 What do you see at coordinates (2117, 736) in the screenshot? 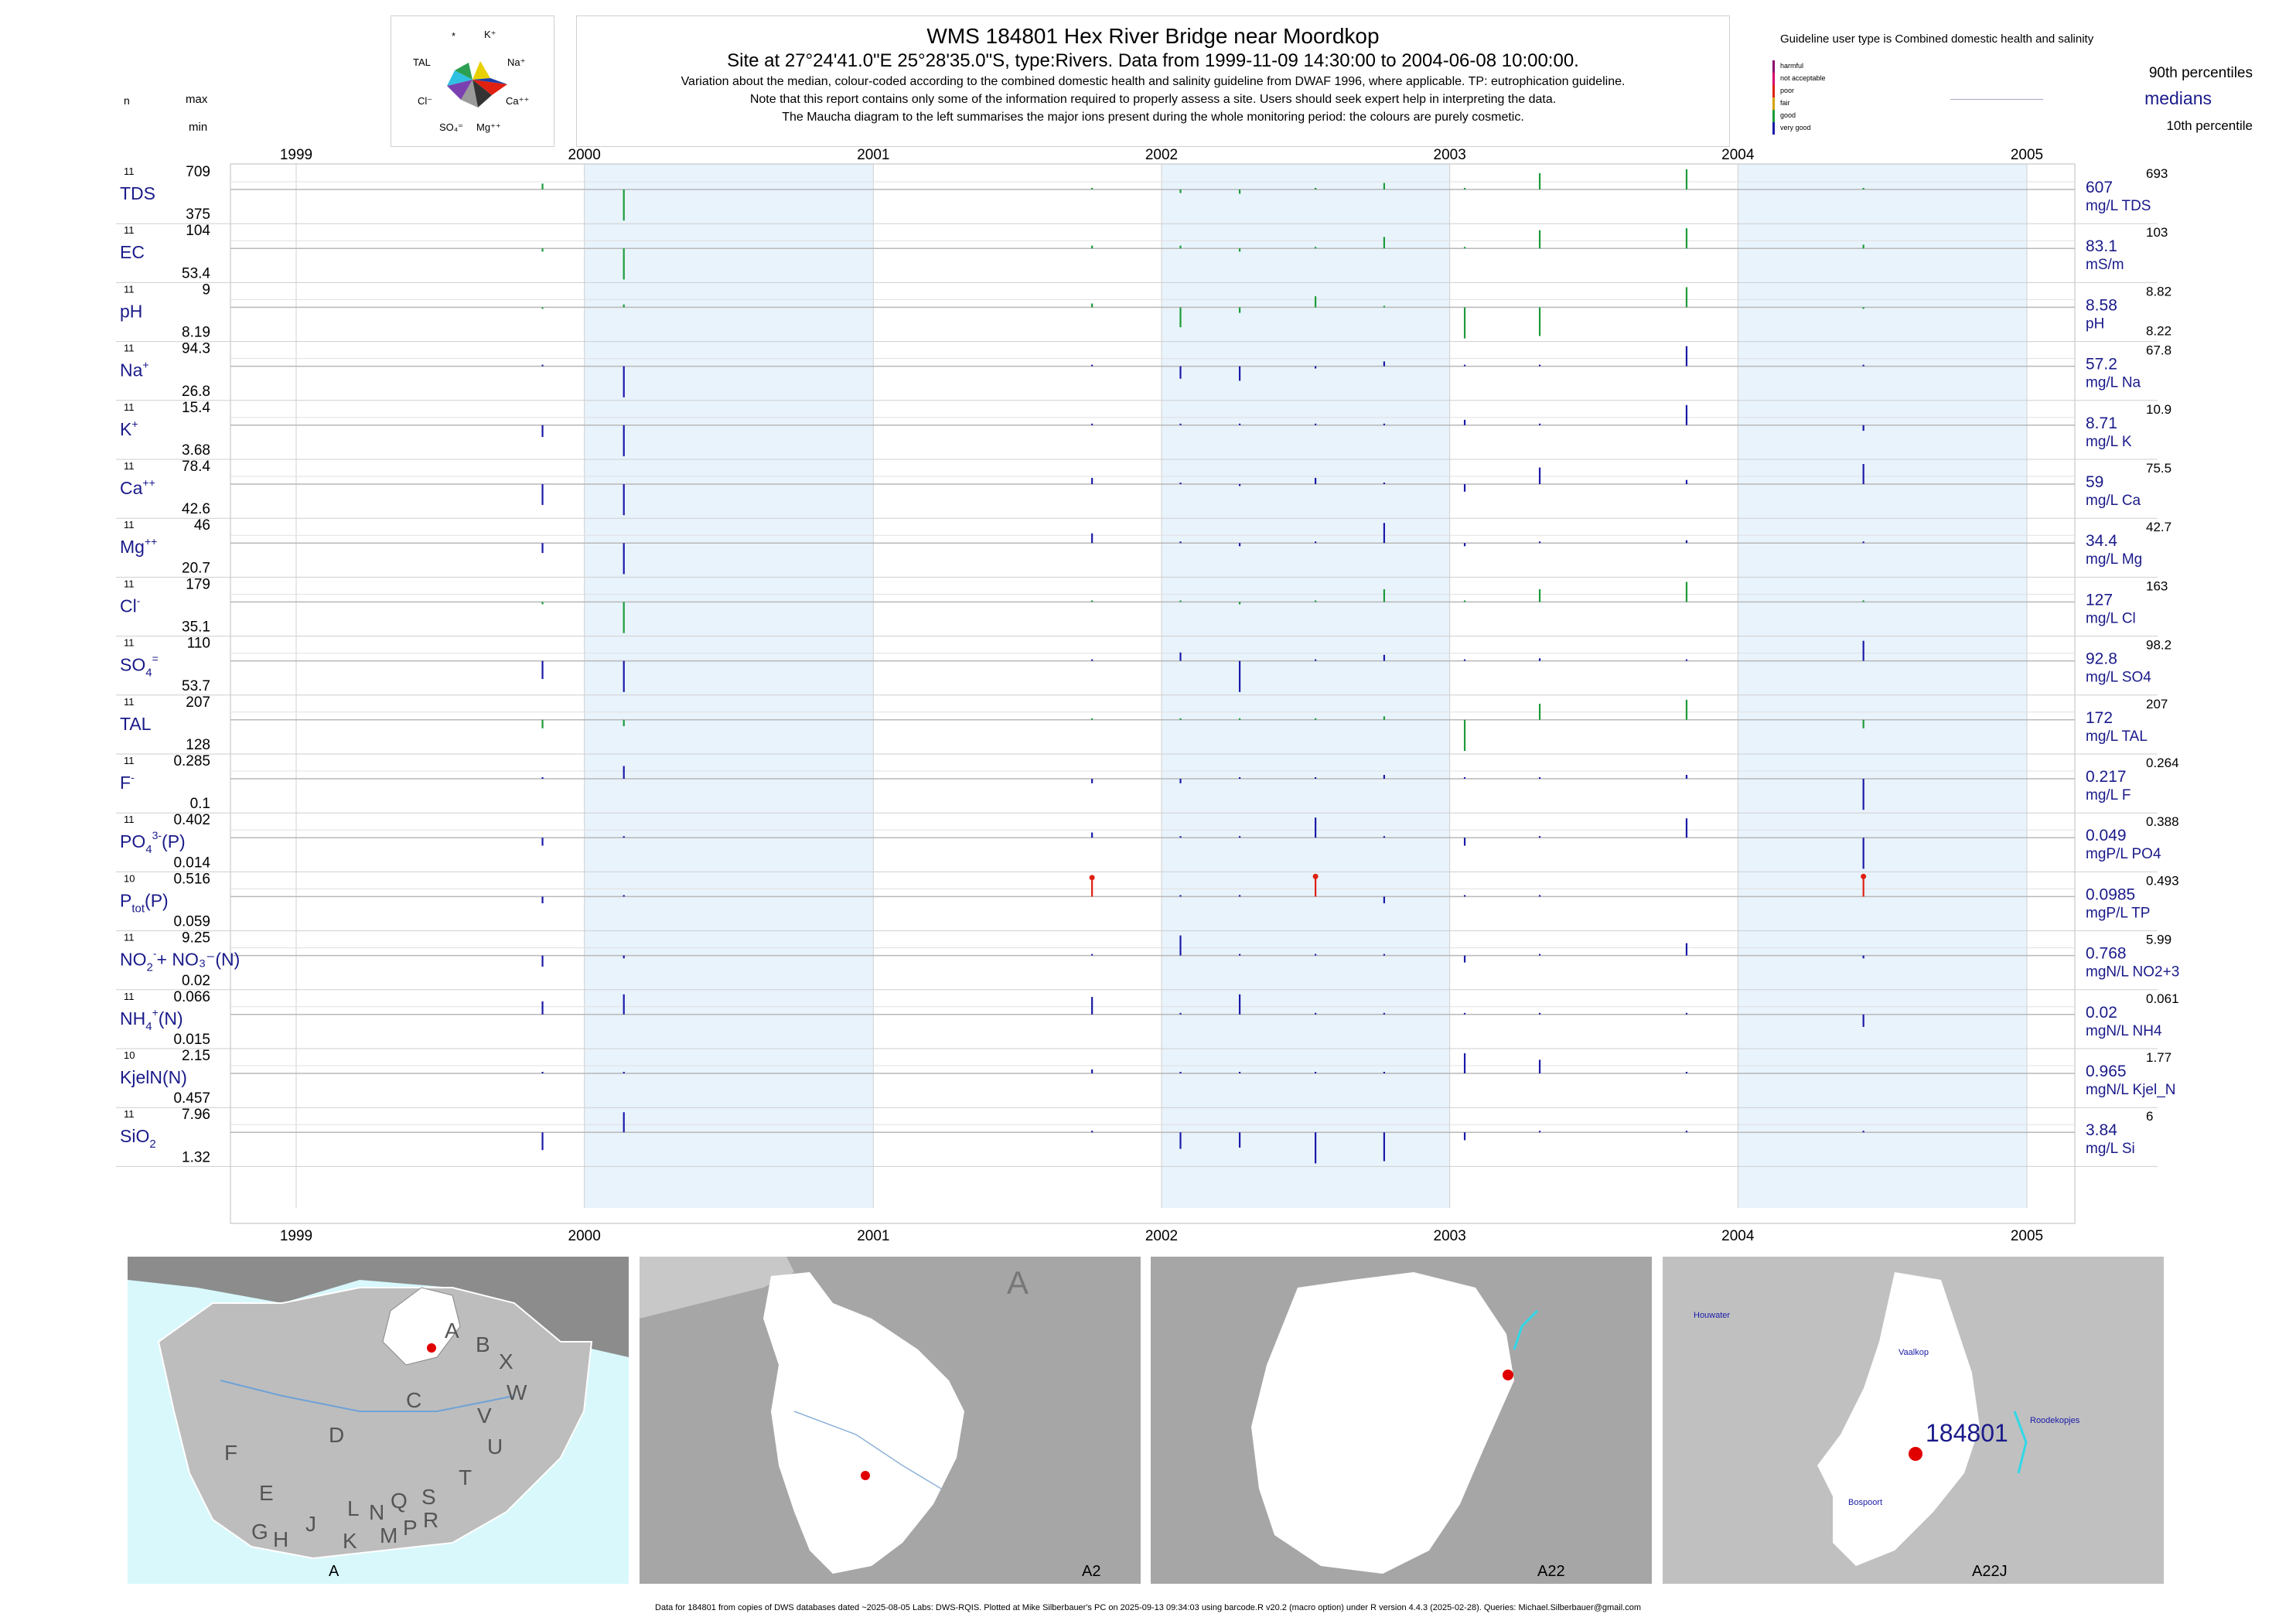
I see `param-unit: mg/L TAL` at bounding box center [2117, 736].